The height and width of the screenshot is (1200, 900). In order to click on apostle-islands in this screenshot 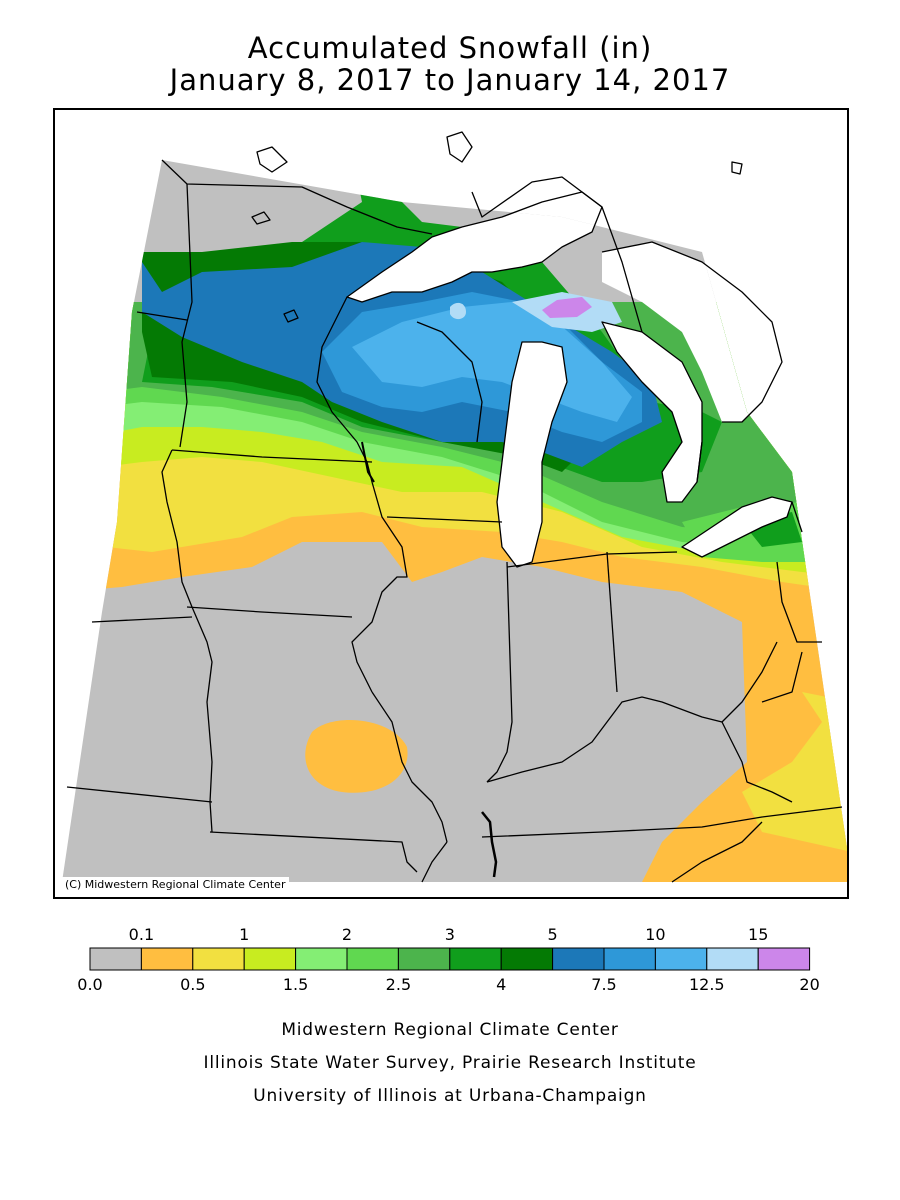, I will do `click(291, 316)`.